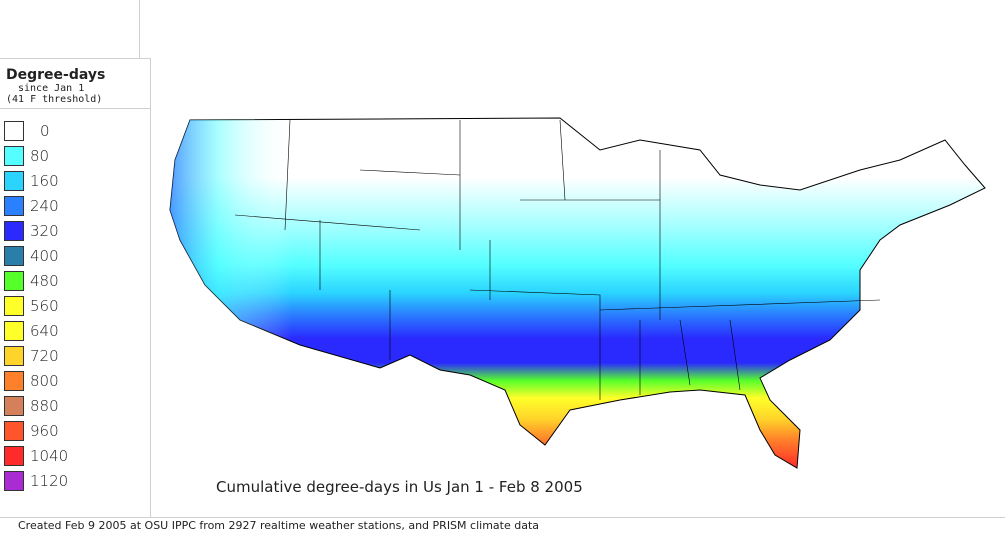 The height and width of the screenshot is (540, 1005). What do you see at coordinates (54, 99) in the screenshot?
I see `legend-threshold: (41 F threshold)` at bounding box center [54, 99].